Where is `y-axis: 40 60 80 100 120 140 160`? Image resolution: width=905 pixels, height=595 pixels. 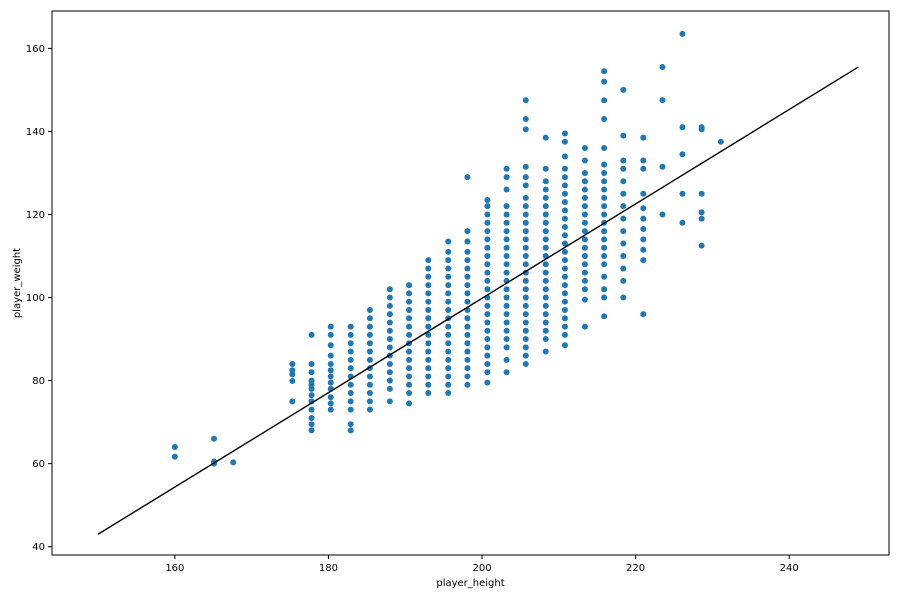
y-axis: 40 60 80 100 120 140 160 is located at coordinates (39, 298).